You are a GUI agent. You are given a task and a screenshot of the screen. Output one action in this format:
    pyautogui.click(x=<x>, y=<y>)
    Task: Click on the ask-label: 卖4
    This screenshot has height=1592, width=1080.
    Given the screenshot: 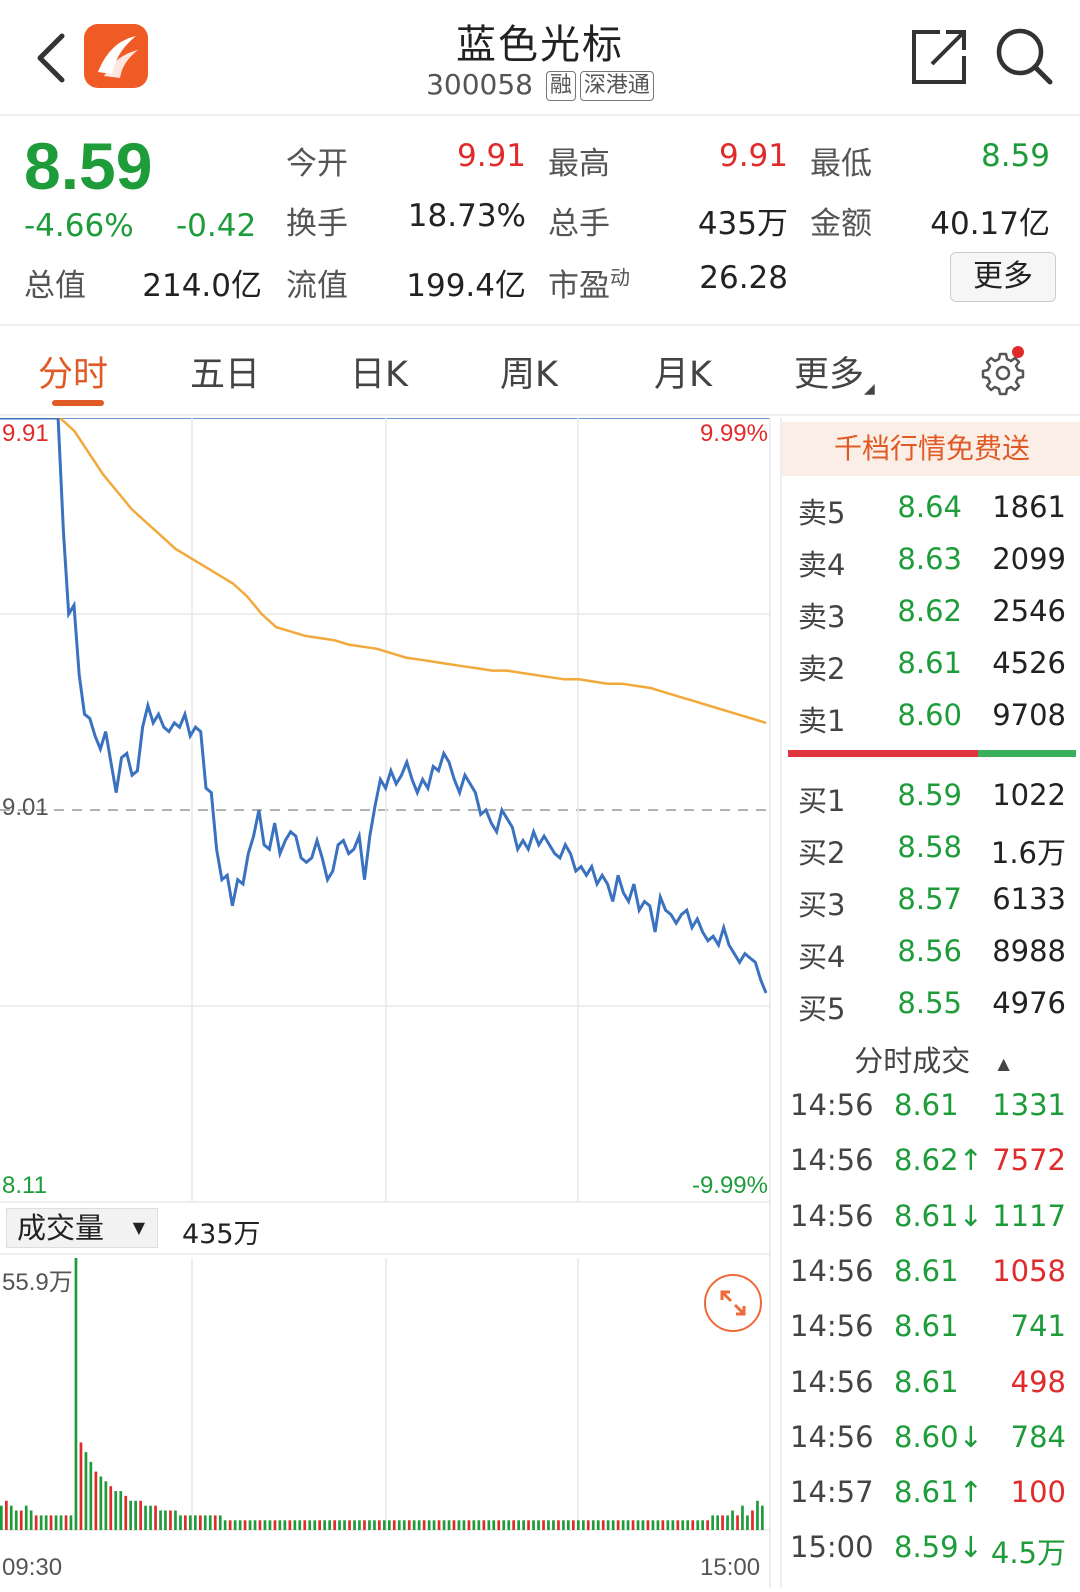 What is the action you would take?
    pyautogui.click(x=822, y=565)
    